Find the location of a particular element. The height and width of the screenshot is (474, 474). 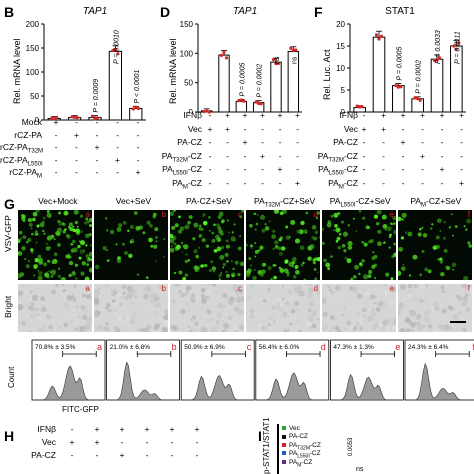

condition-row-label: rCZ-PAT32M is located at coordinates (22, 148).